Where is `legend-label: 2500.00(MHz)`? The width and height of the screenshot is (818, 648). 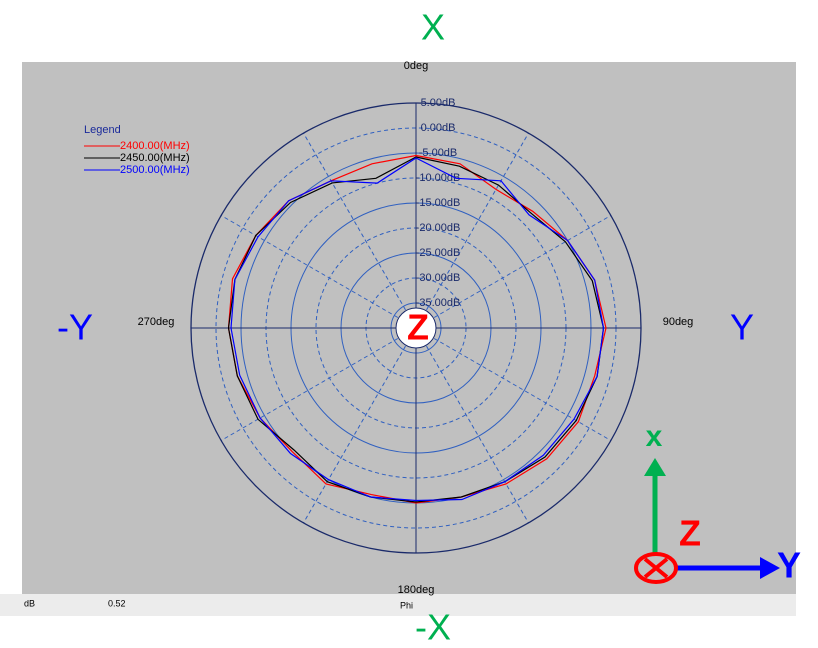
legend-label: 2500.00(MHz) is located at coordinates (155, 170).